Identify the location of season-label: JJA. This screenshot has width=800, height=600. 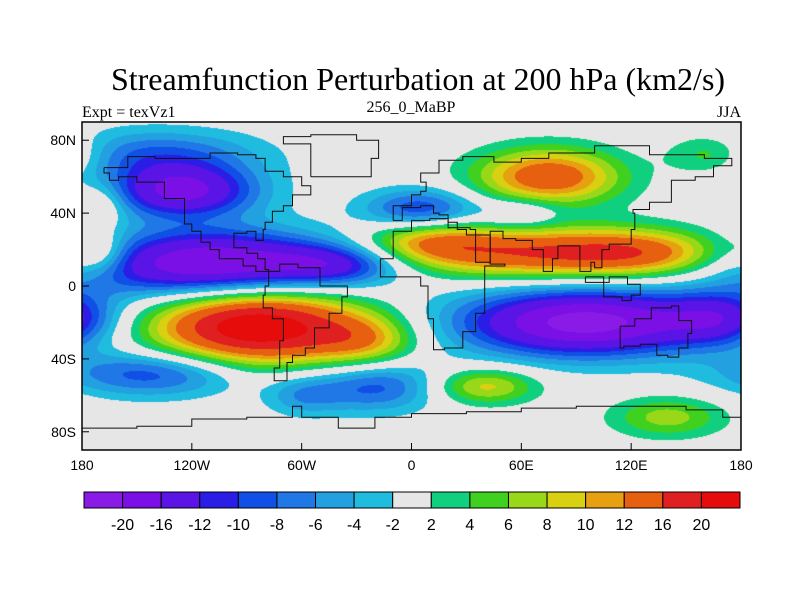
(729, 112).